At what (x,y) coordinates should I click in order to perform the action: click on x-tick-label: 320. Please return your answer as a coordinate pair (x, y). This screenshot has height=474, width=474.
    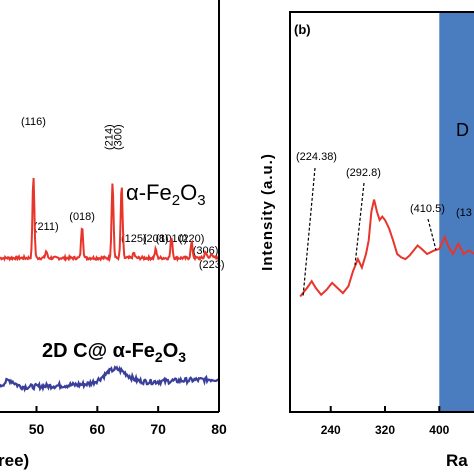
    Looking at the image, I should click on (385, 430).